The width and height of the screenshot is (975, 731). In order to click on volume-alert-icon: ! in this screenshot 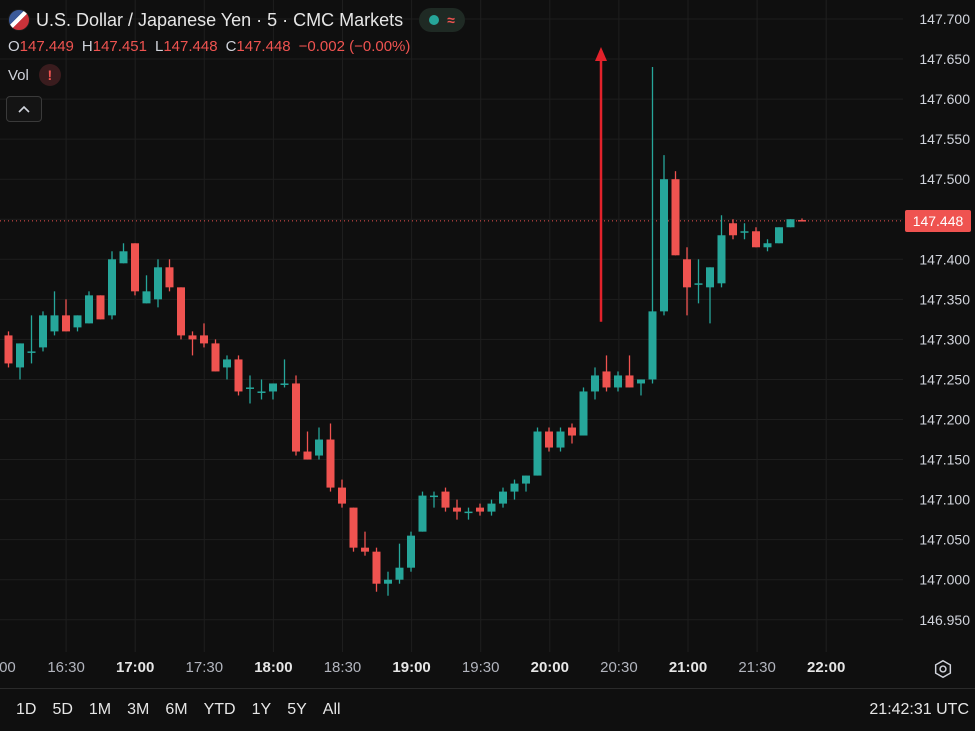, I will do `click(49, 75)`.